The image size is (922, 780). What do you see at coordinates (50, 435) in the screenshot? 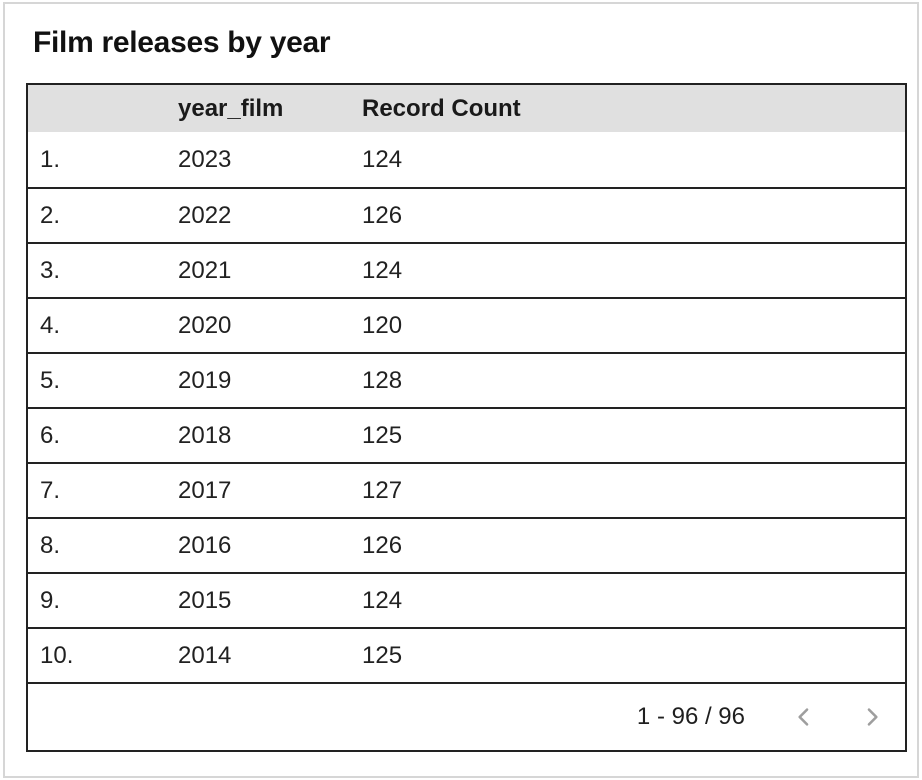
I see `cell-row-number: 6.` at bounding box center [50, 435].